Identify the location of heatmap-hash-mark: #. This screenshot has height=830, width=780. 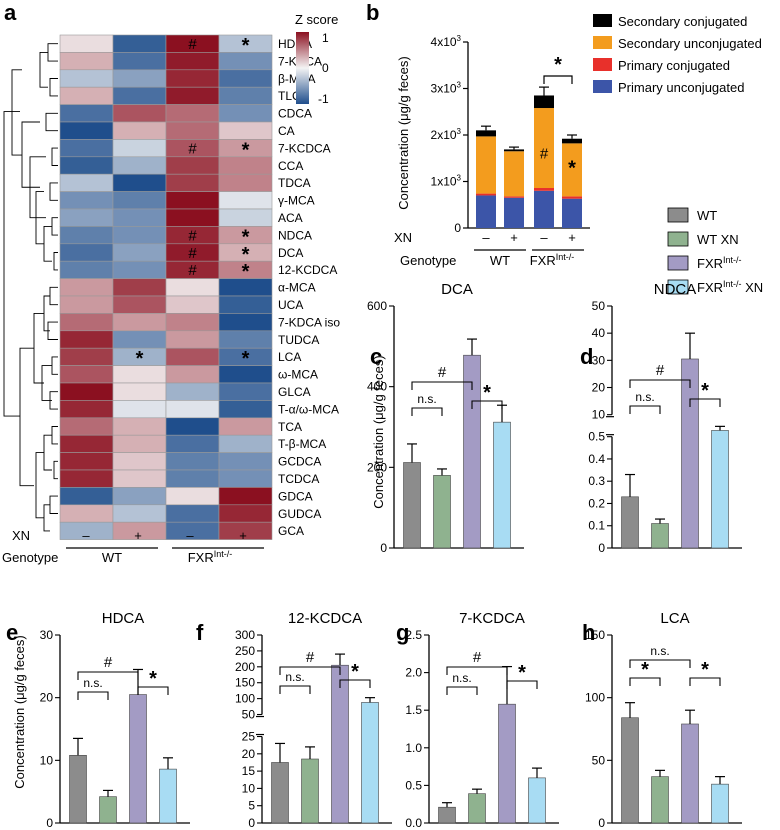
(192, 235).